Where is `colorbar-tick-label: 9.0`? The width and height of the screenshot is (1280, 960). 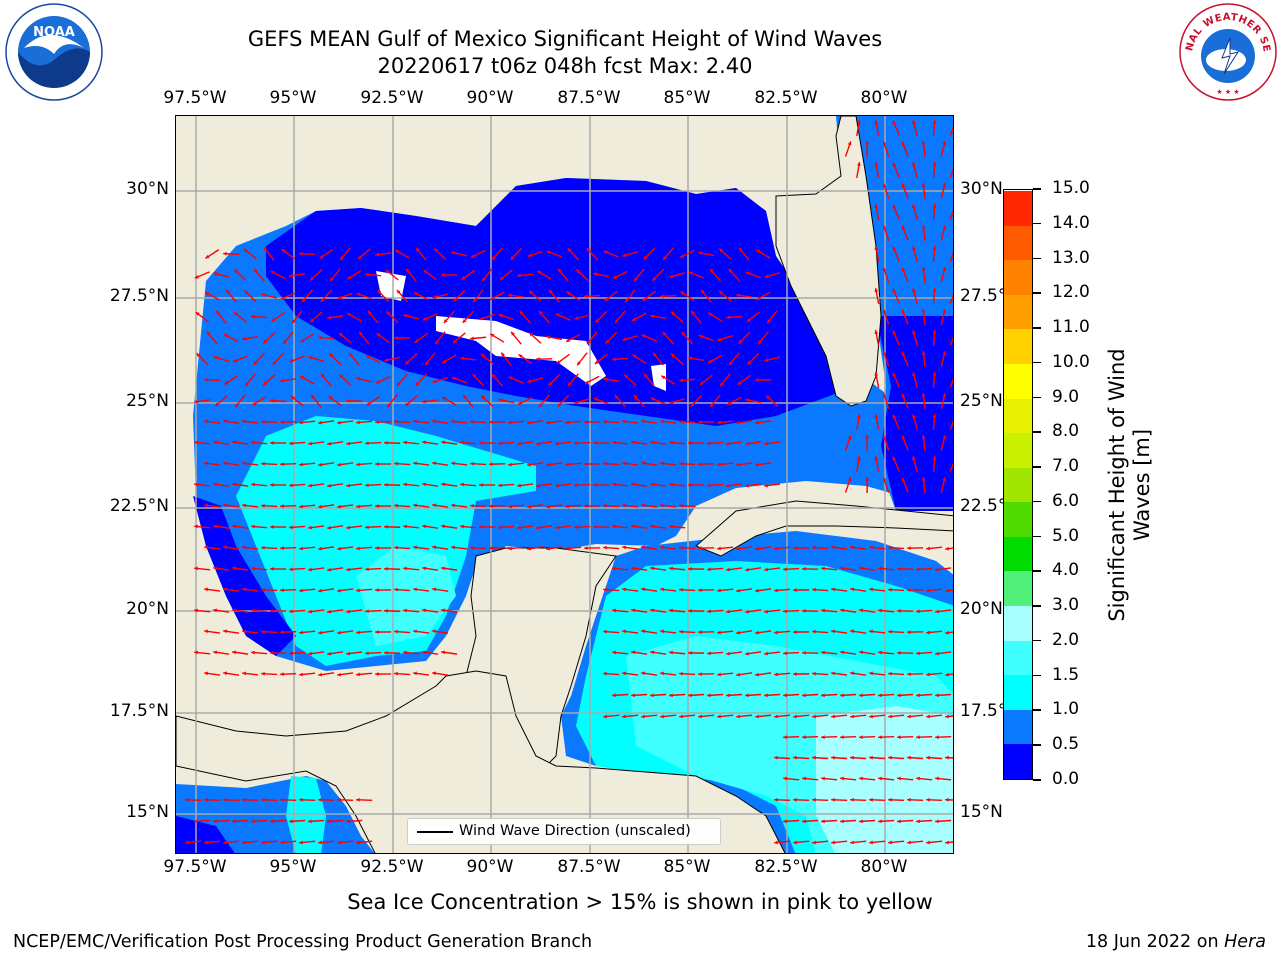
colorbar-tick-label: 9.0 is located at coordinates (1066, 396).